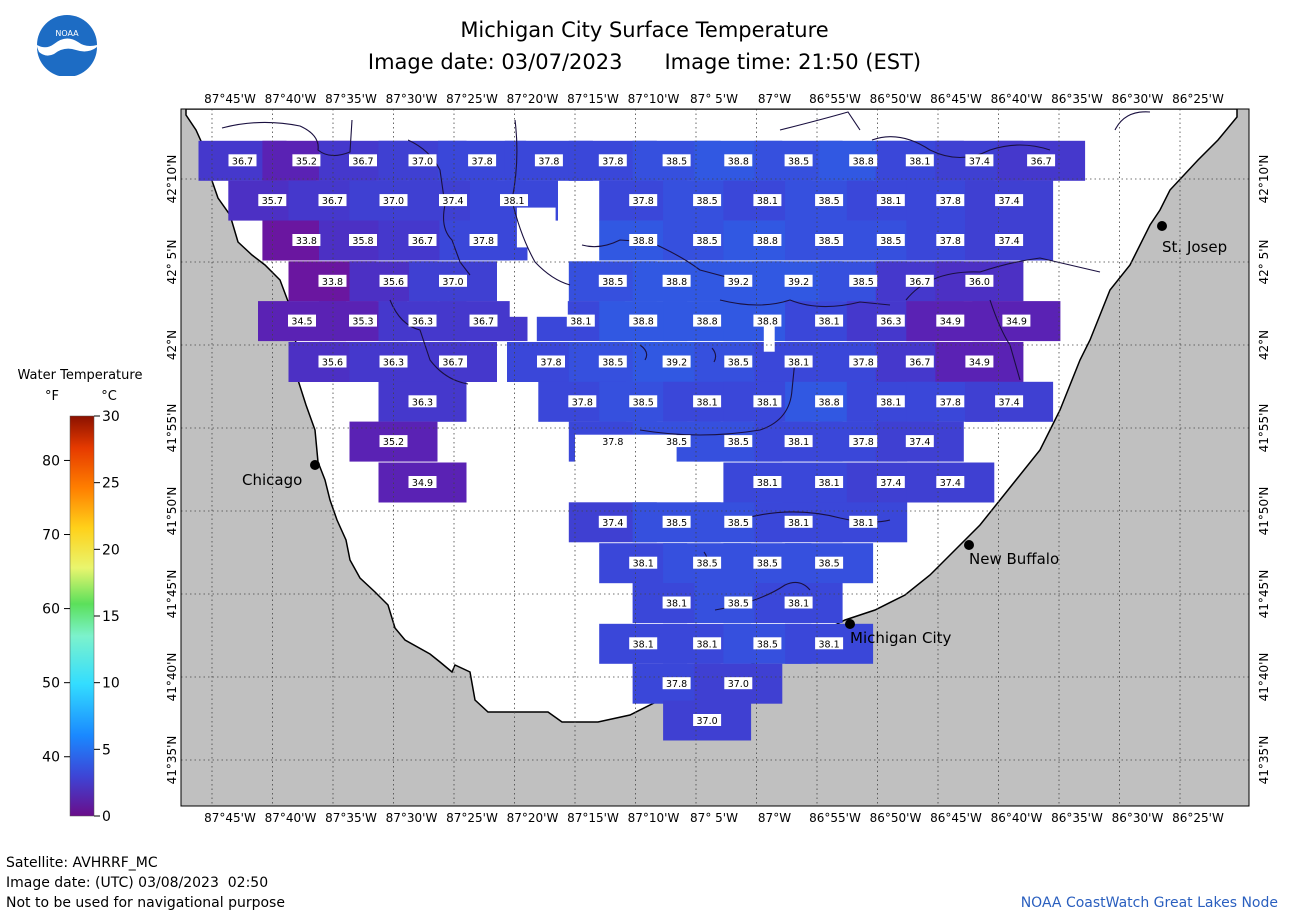 Image resolution: width=1289 pixels, height=918 pixels. What do you see at coordinates (111, 484) in the screenshot?
I see `legend-celsius-tick: 25` at bounding box center [111, 484].